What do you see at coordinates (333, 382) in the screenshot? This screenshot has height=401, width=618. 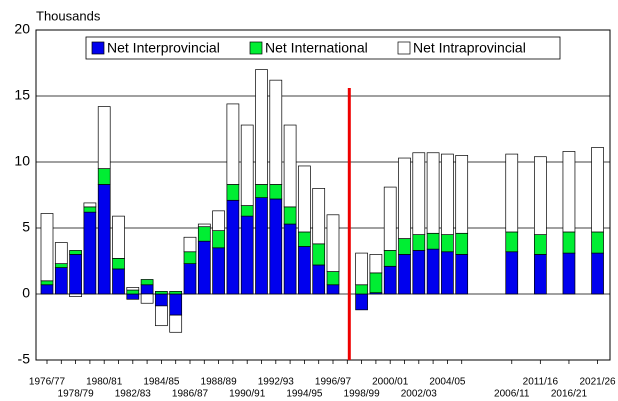 I see `x-tick-label: 1996/97` at bounding box center [333, 382].